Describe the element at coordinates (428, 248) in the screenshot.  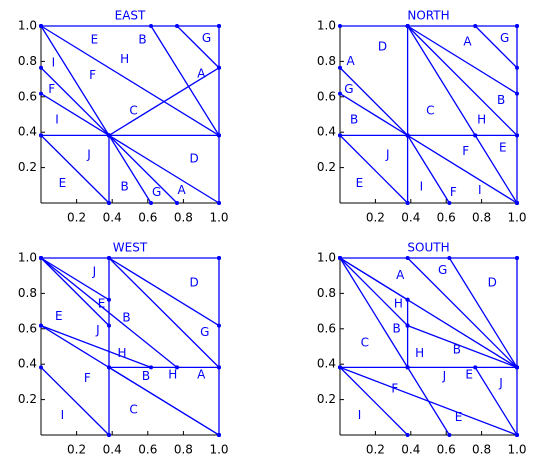
I see `panel-title: SOUTH` at that location.